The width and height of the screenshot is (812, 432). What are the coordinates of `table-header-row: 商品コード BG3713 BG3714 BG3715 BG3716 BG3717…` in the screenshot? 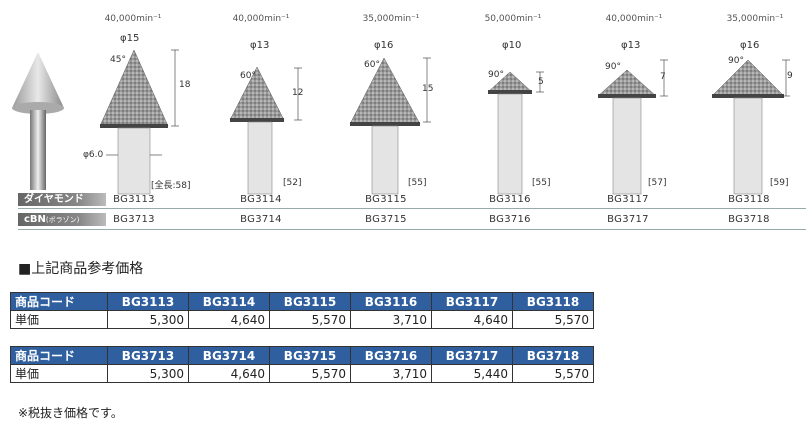 It's located at (302, 355).